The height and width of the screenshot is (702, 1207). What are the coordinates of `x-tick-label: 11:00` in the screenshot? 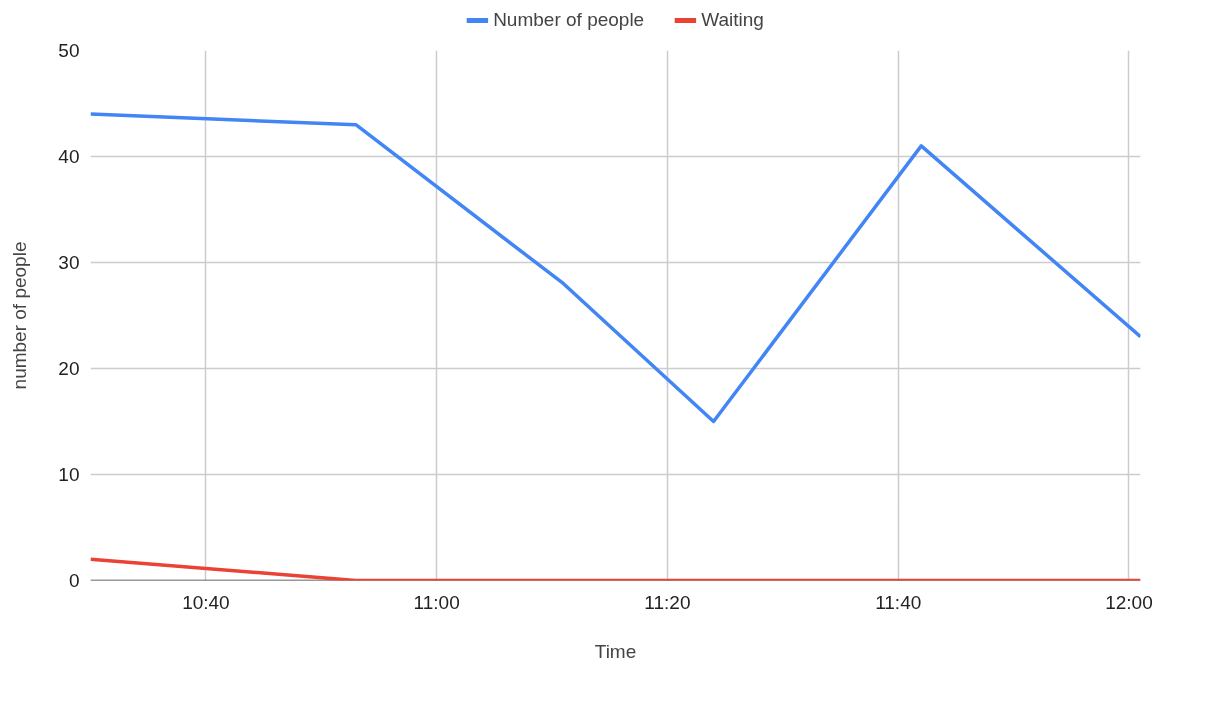 It's located at (436, 602).